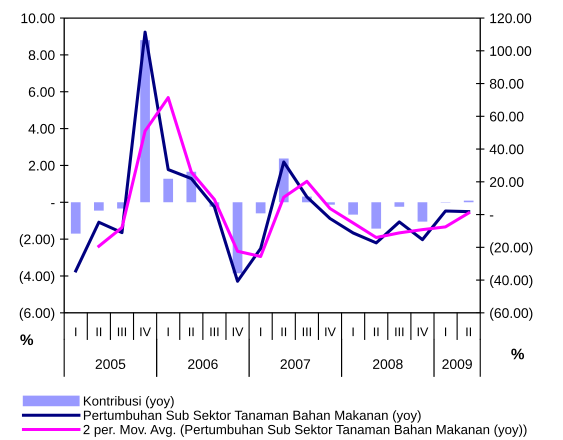  Describe the element at coordinates (511, 51) in the screenshot. I see `y2-tick-label: 100.00` at that location.